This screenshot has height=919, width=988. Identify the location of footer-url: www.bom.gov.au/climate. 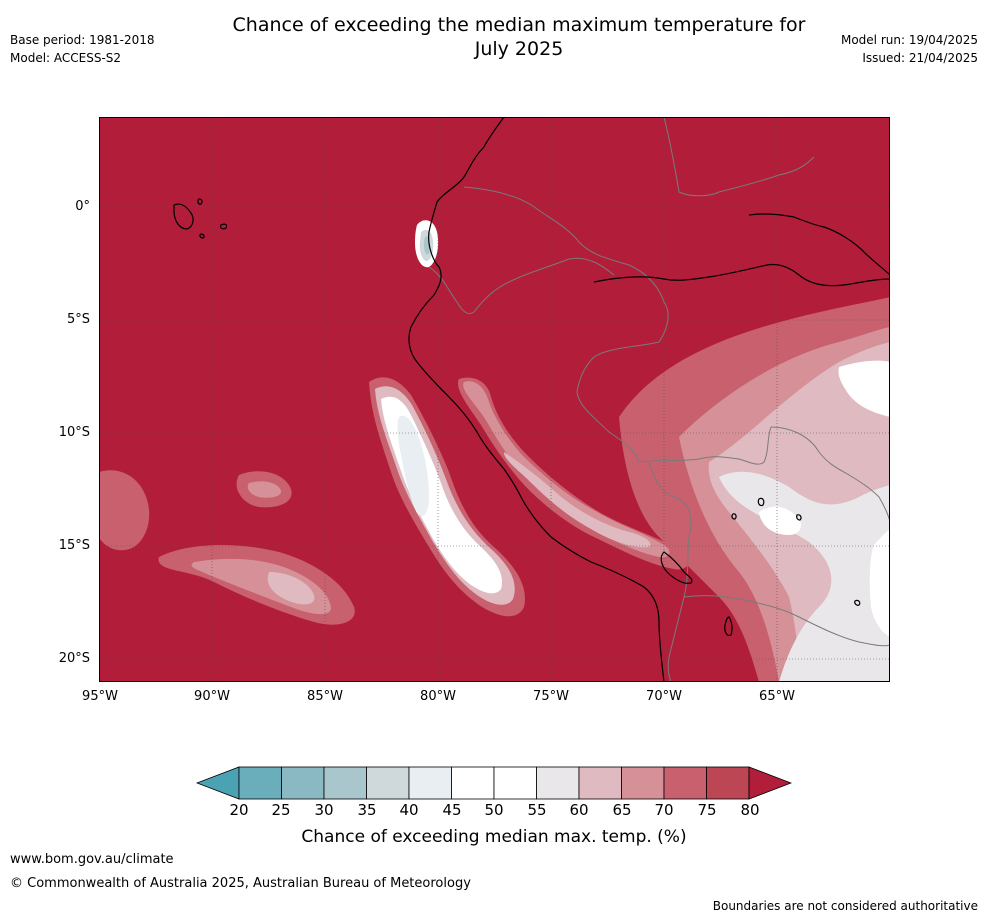
(92, 859).